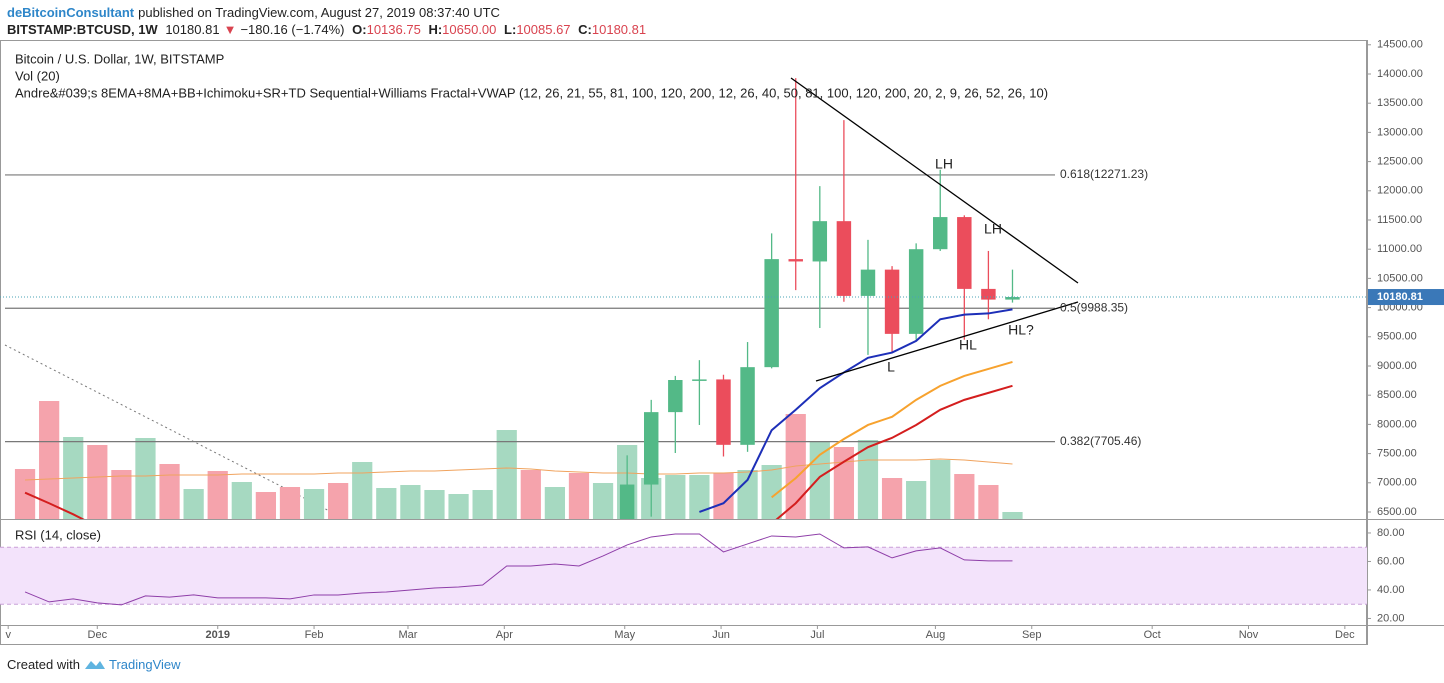 This screenshot has width=1444, height=683. What do you see at coordinates (543, 29) in the screenshot?
I see `l-value: 10085.67` at bounding box center [543, 29].